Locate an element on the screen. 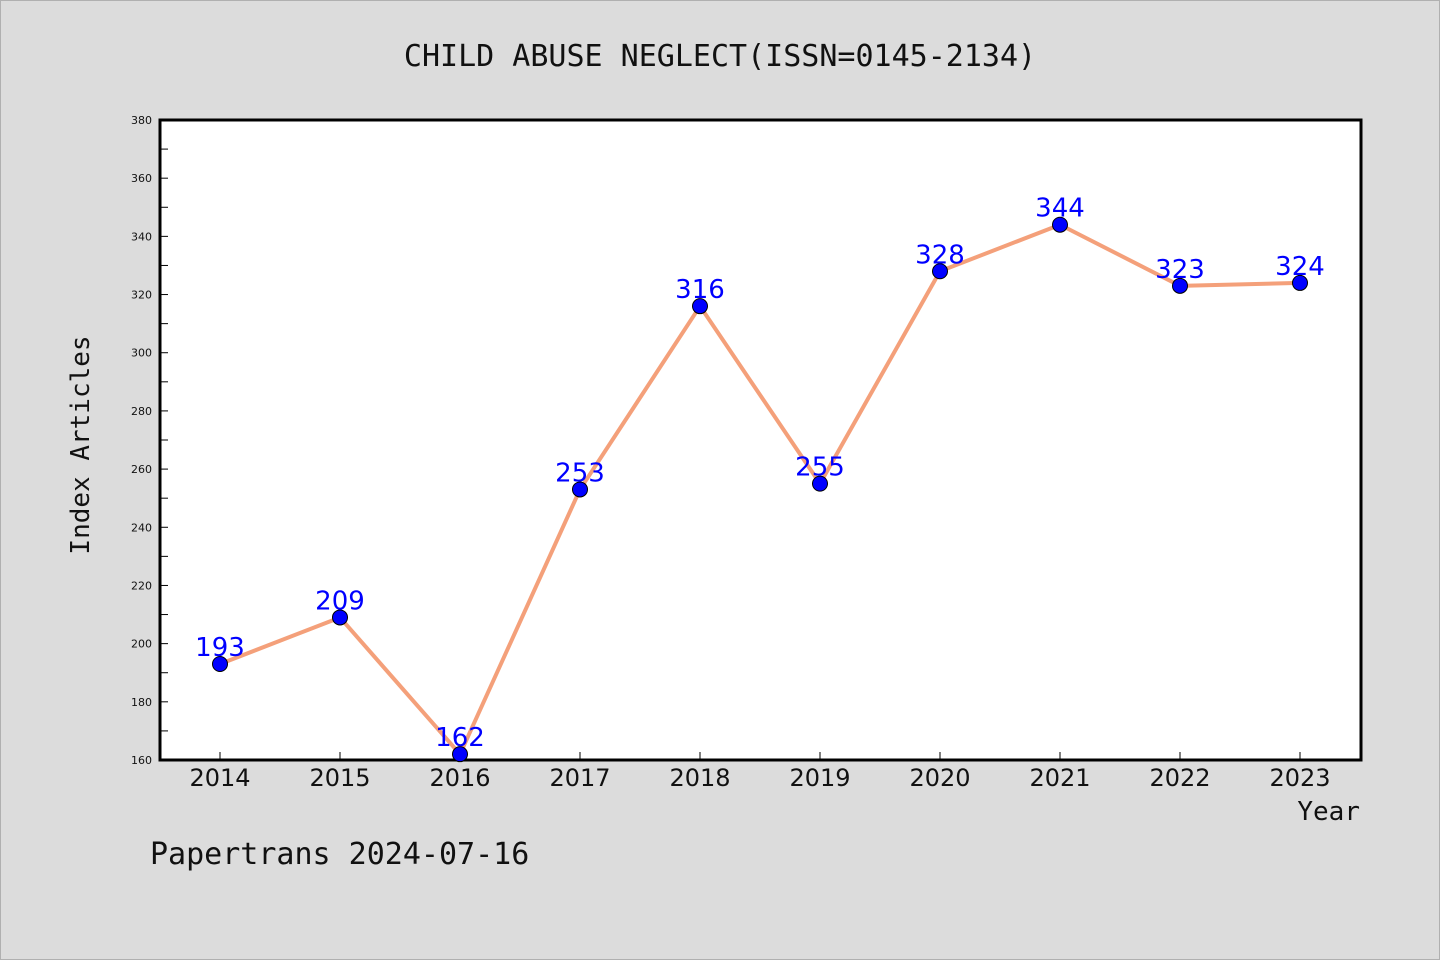  y-tick-label: 180 is located at coordinates (141, 702).